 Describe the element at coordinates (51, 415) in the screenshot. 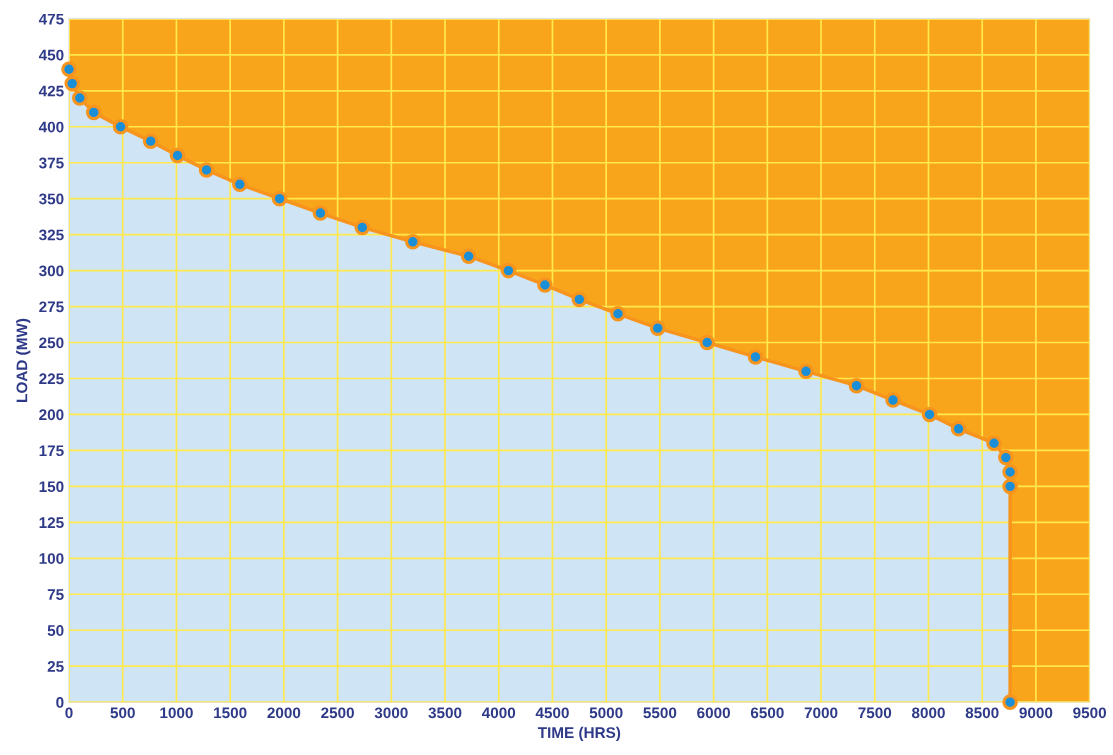

I see `y-tick-label: 200` at that location.